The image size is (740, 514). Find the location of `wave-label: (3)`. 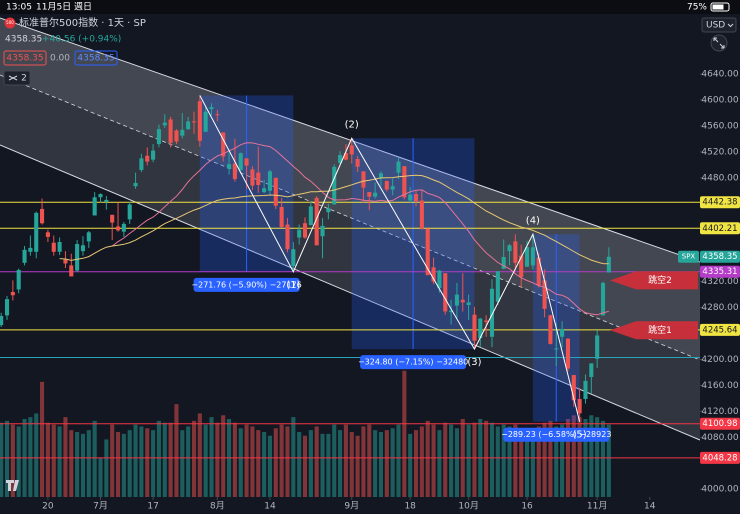

wave-label: (3) is located at coordinates (474, 362).